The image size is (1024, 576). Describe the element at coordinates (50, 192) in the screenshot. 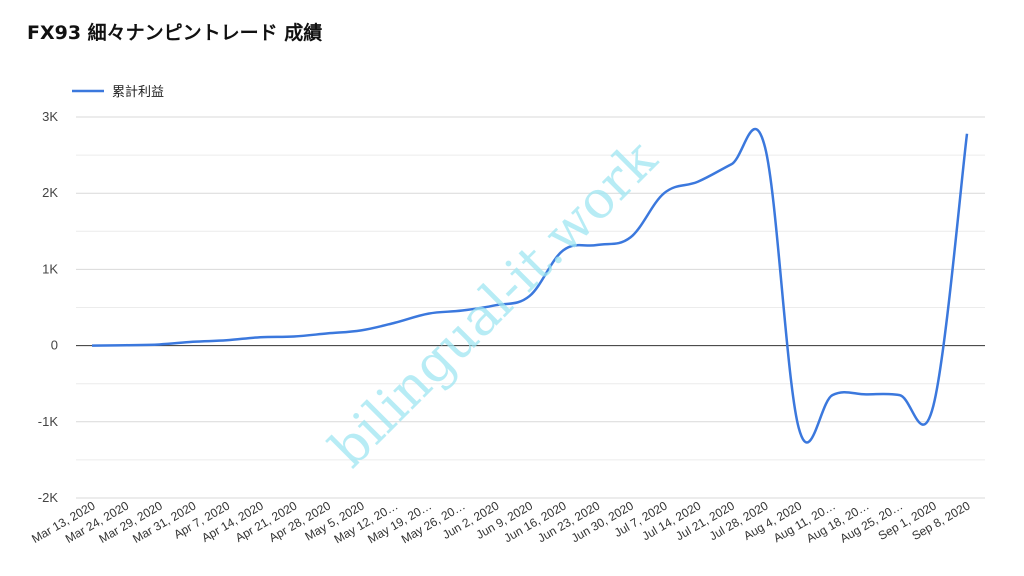

I see `y-tick-label: 2K` at that location.